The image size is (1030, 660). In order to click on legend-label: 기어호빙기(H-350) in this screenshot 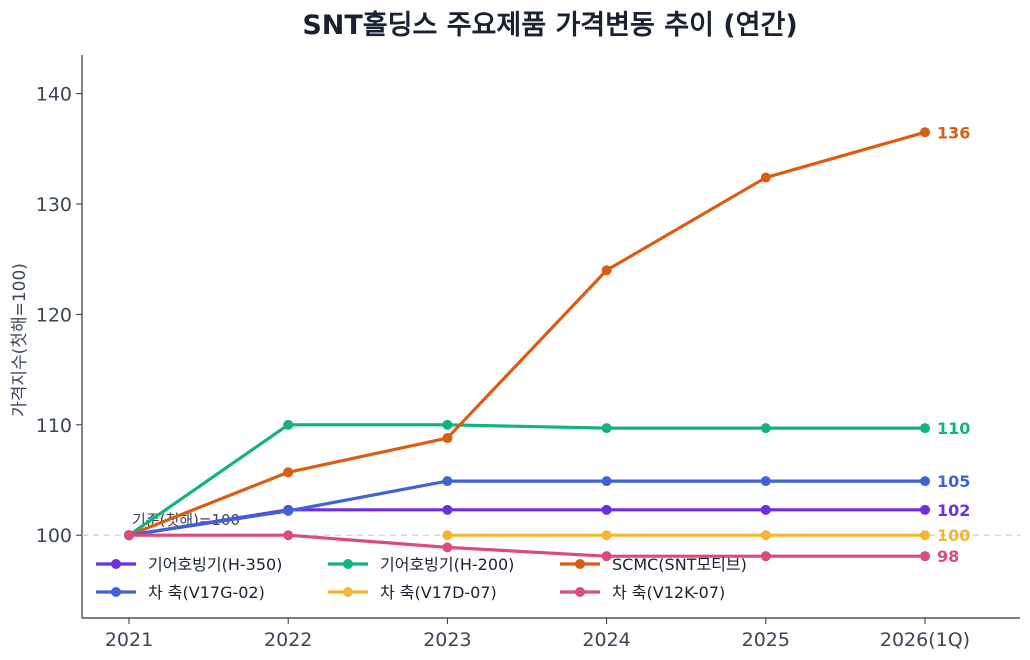, I will do `click(215, 564)`.